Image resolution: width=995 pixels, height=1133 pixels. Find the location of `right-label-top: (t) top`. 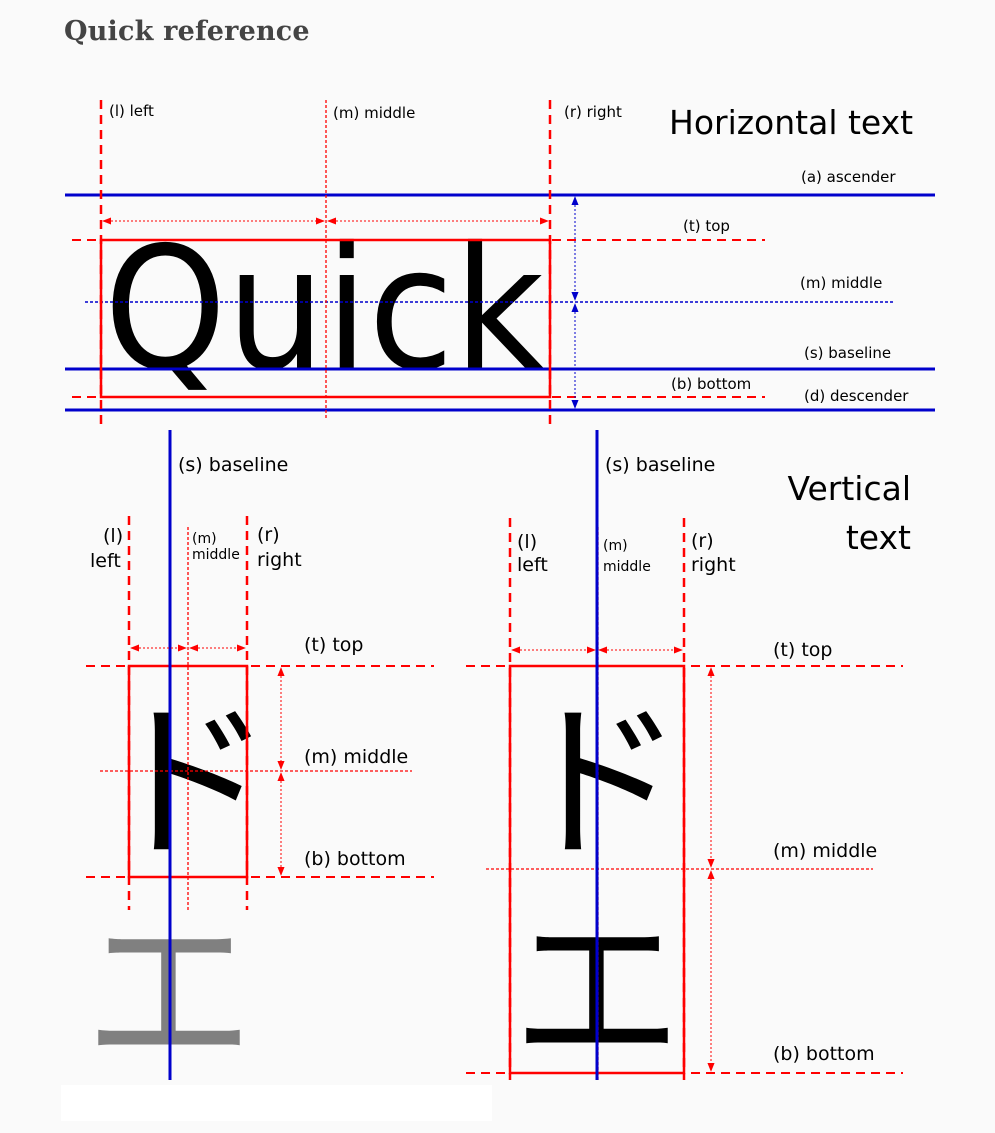

right-label-top: (t) top is located at coordinates (802, 650).